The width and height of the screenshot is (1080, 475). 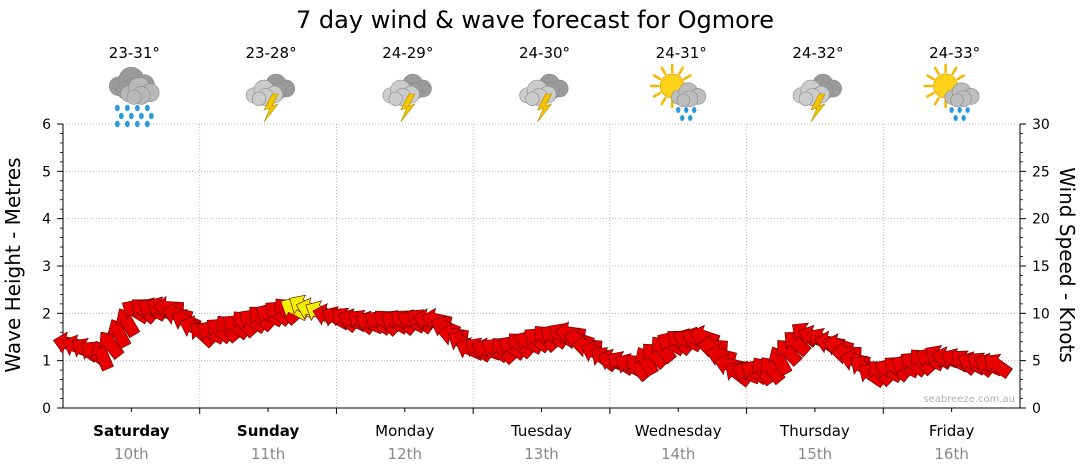 I want to click on day-name: Saturday, so click(x=131, y=431).